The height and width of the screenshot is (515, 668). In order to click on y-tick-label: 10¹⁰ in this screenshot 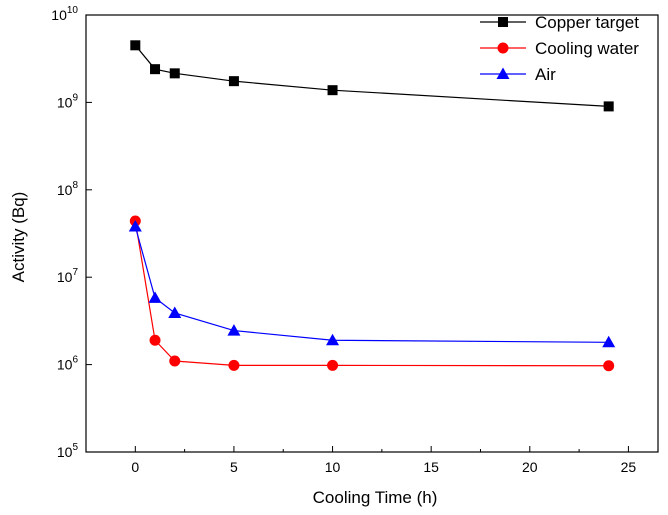, I will do `click(64, 14)`.